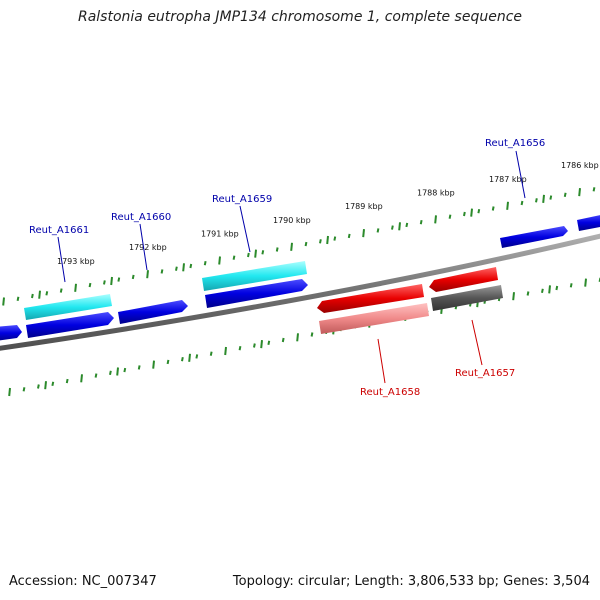 This screenshot has height=600, width=600. What do you see at coordinates (485, 373) in the screenshot?
I see `gene-label-reut-a1657: Reut_A1657` at bounding box center [485, 373].